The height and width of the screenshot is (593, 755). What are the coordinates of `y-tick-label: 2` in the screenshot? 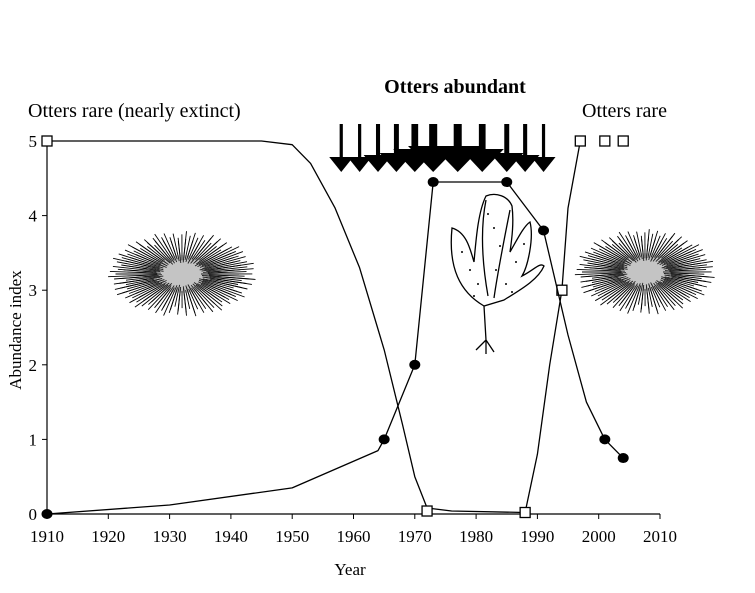 It's located at (33, 365).